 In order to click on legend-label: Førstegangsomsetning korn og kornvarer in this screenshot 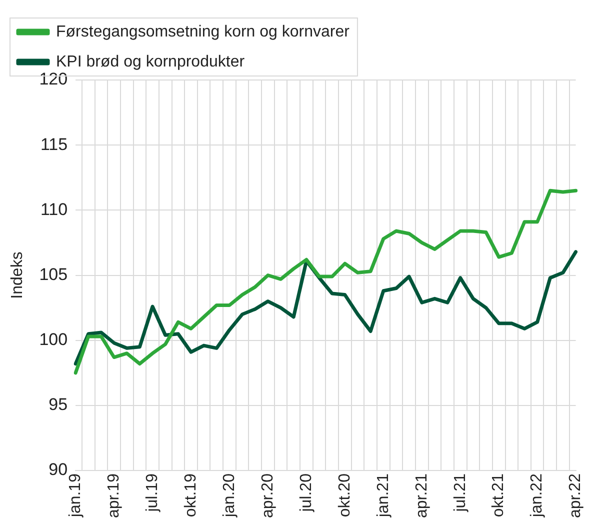, I will do `click(203, 31)`.